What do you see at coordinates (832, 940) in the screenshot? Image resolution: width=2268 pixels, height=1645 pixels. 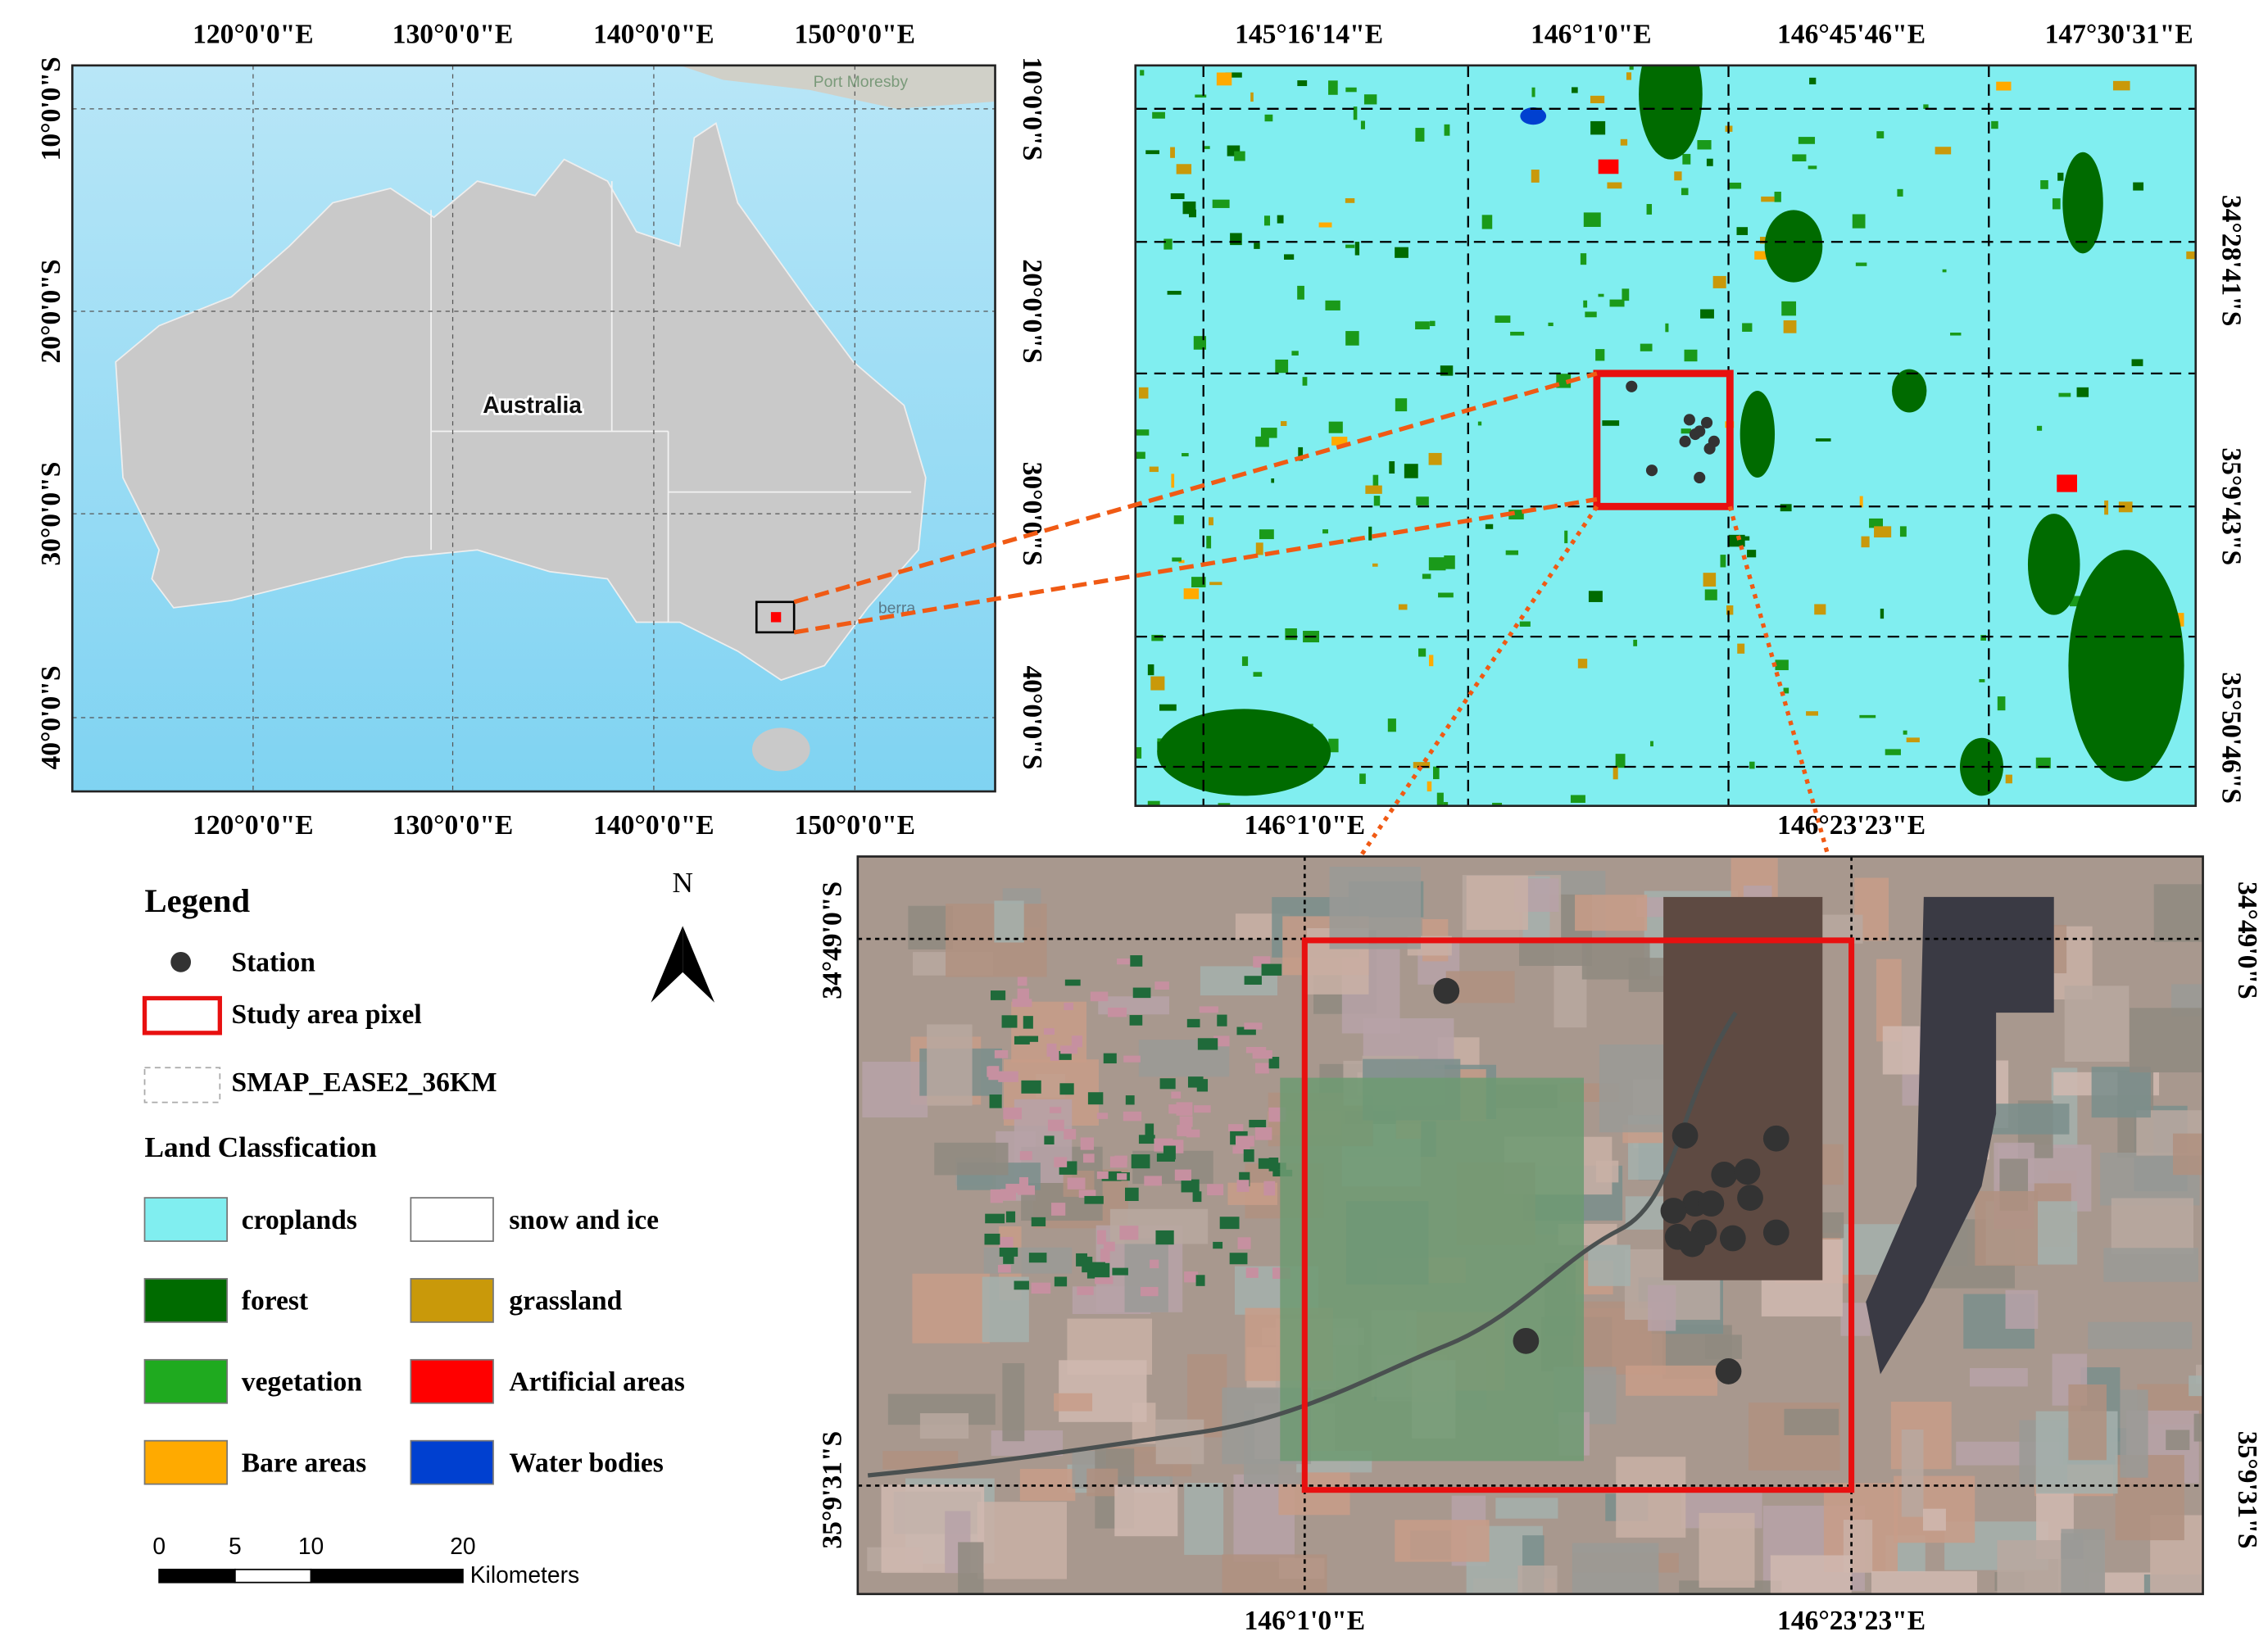 I see `coordinate-label: 34°49'0"S` at bounding box center [832, 940].